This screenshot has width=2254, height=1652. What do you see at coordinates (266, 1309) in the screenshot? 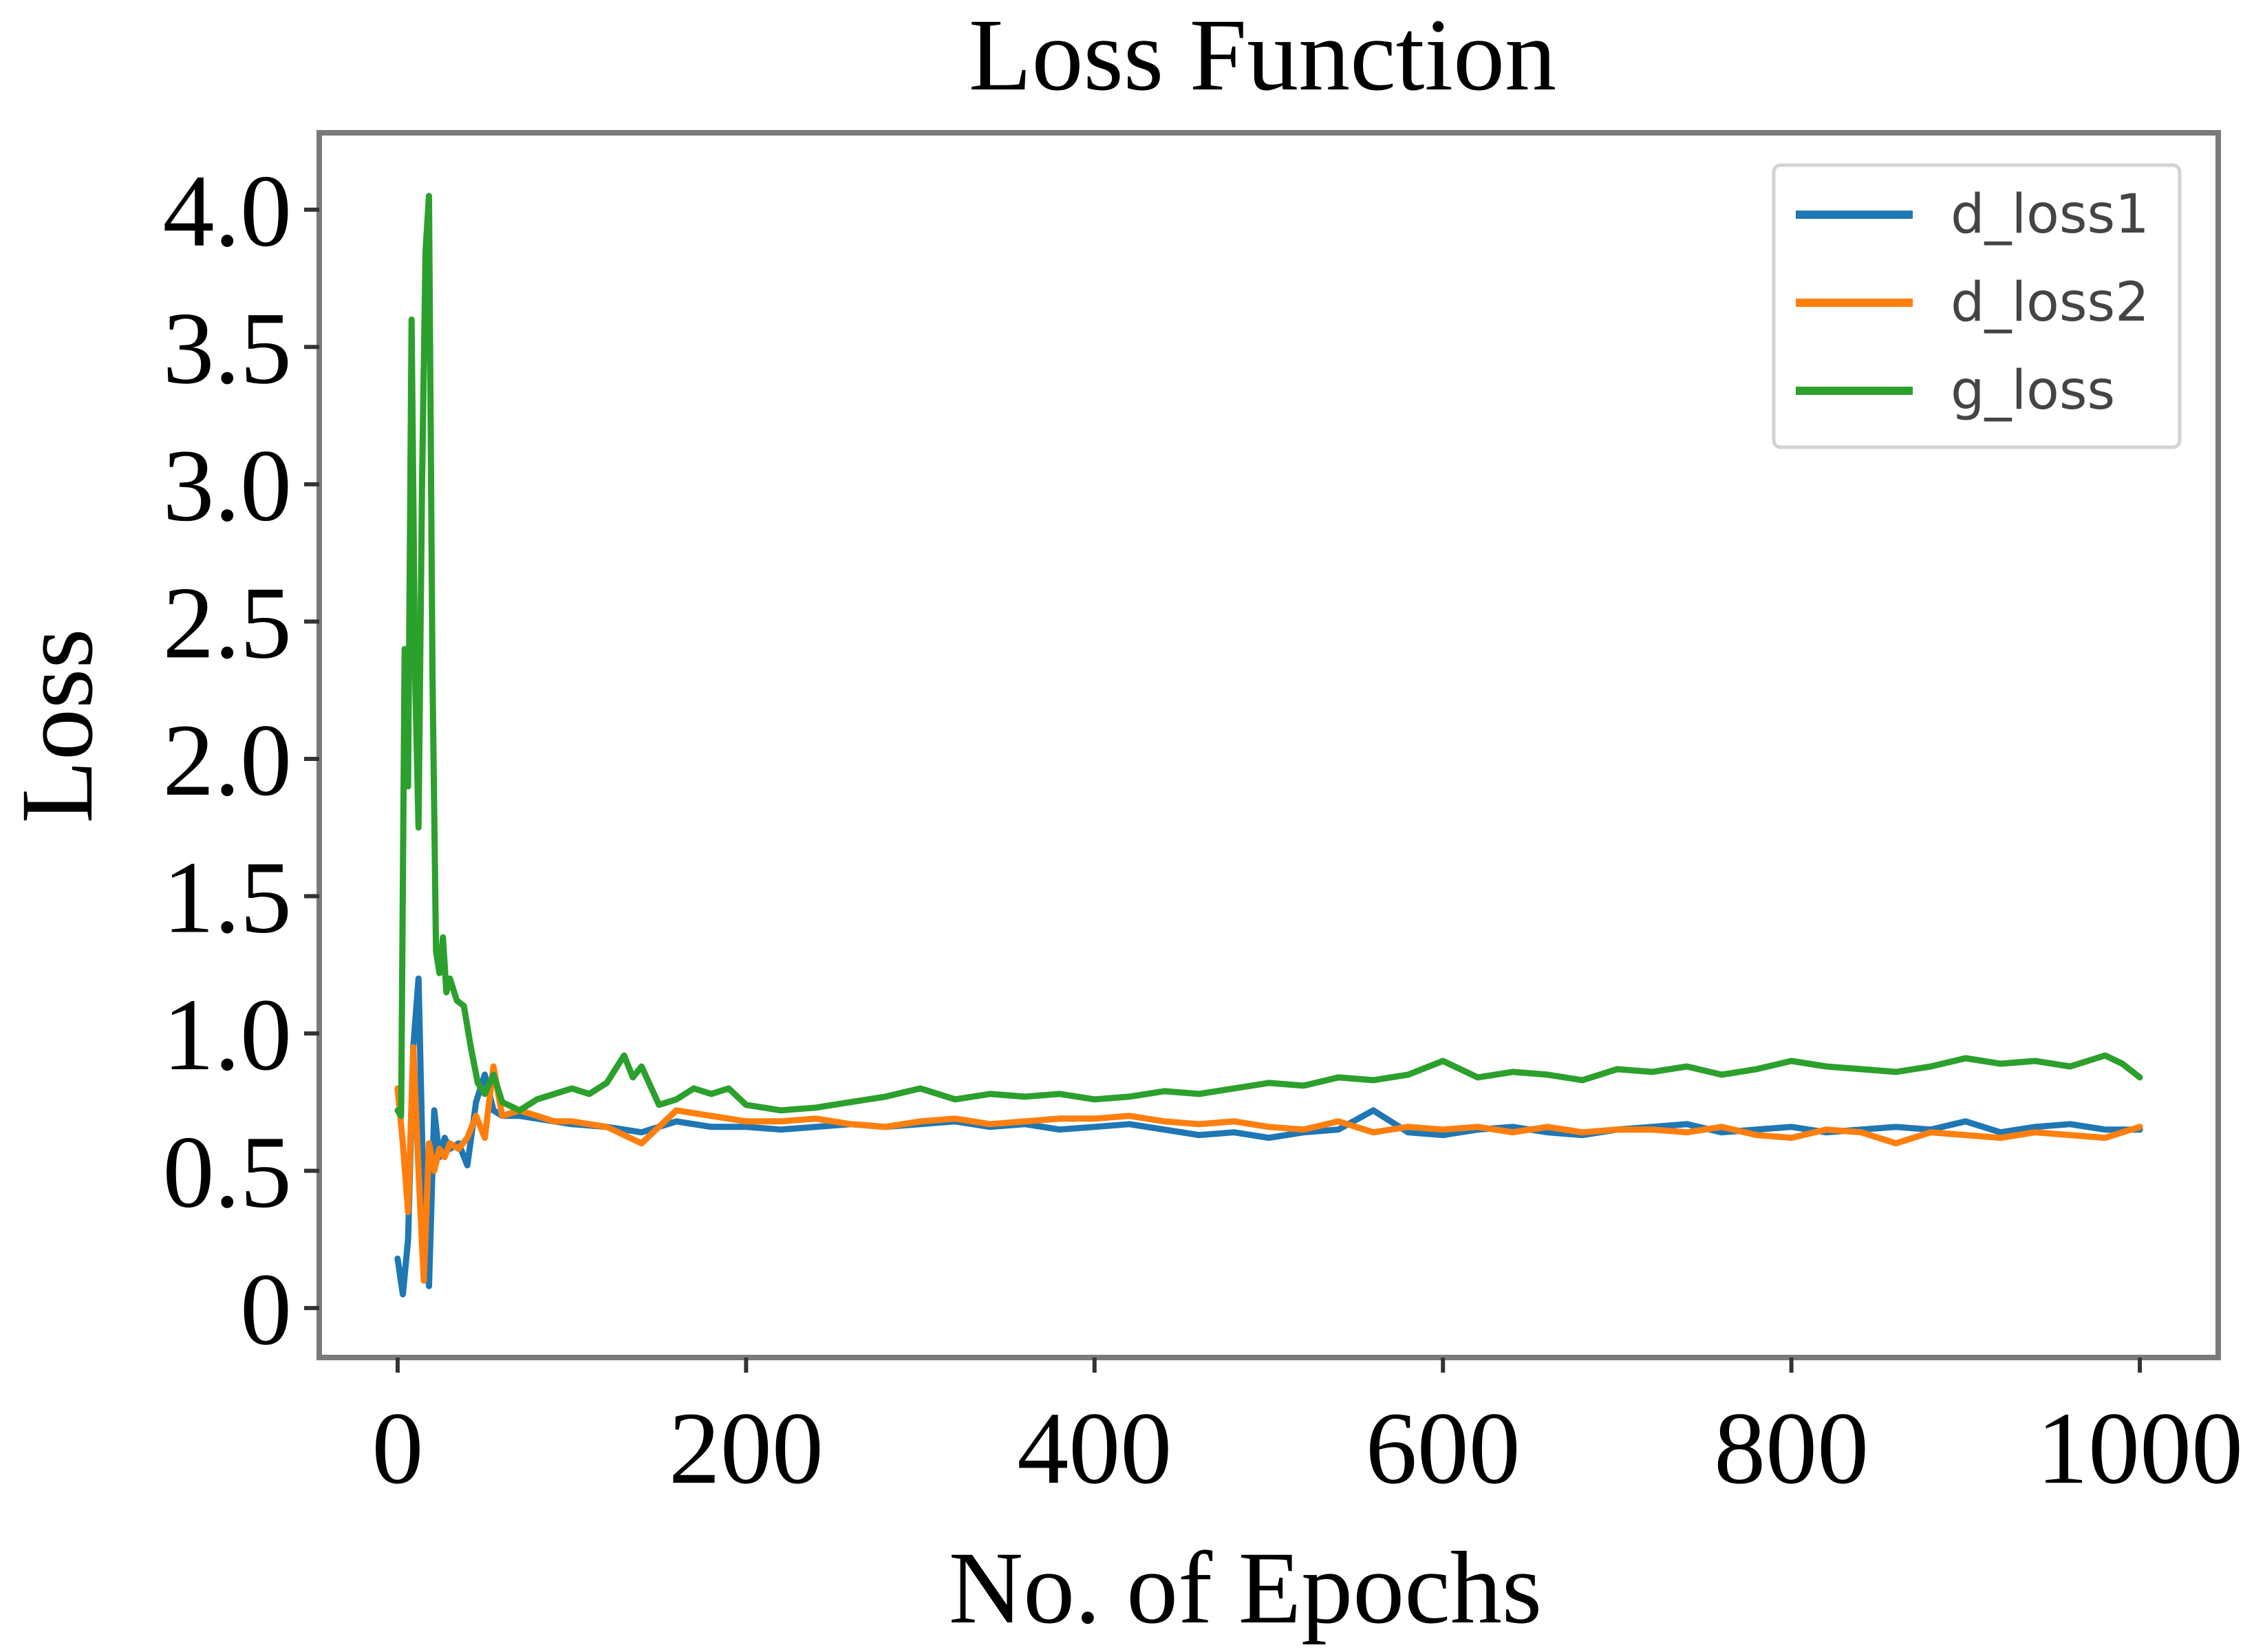
I see `y-tick-label: 0` at bounding box center [266, 1309].